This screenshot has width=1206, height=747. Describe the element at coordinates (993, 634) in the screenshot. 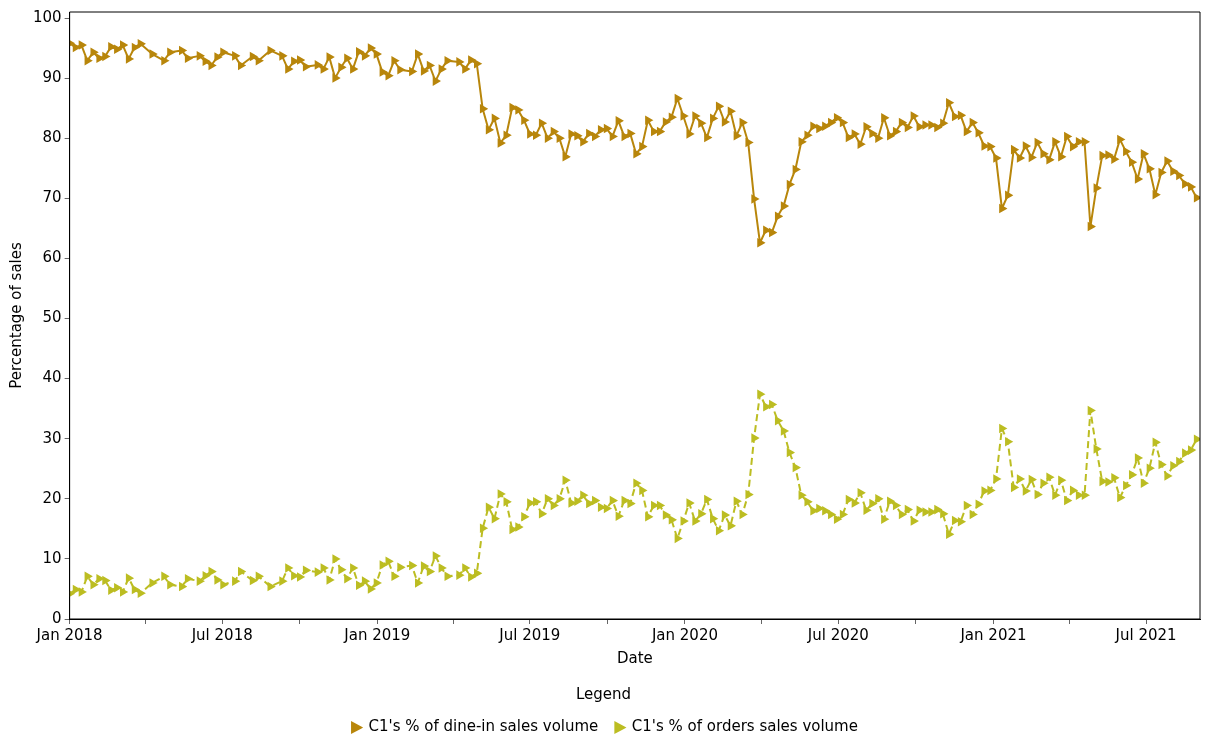

I see `x-tick-label: Jan 2021` at that location.